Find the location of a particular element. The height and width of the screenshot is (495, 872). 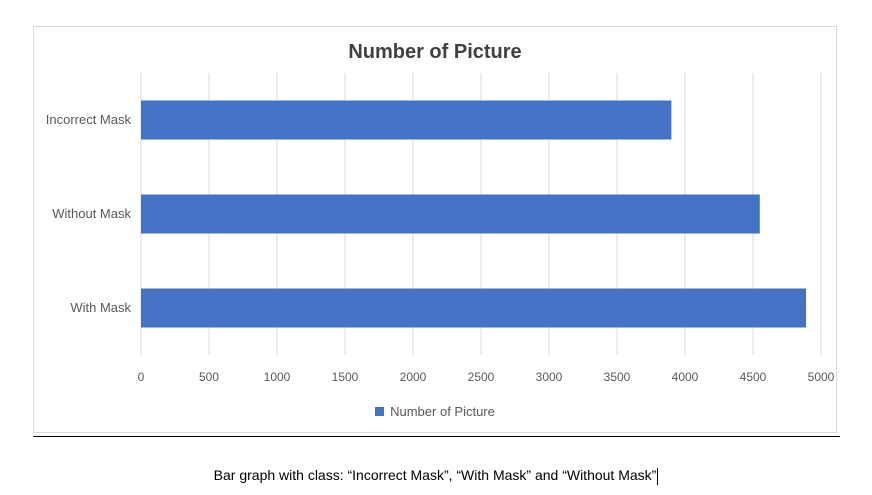

chart-legend: Number of Picture is located at coordinates (435, 411).